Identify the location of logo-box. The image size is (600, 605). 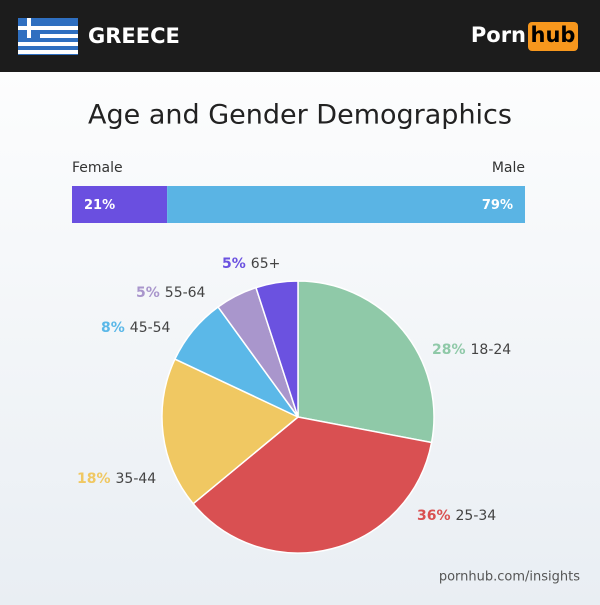
(553, 36).